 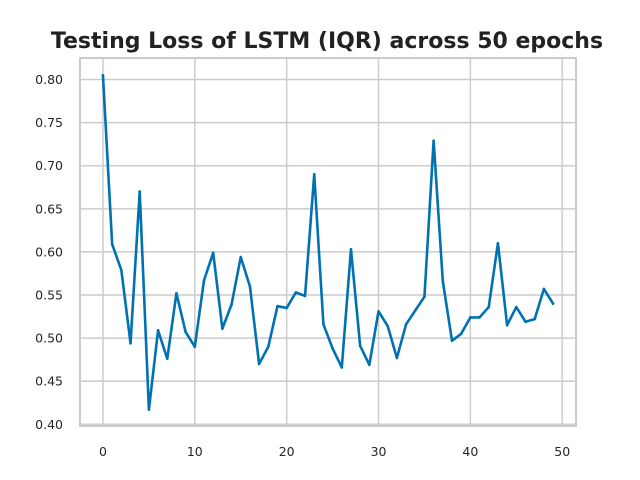 What do you see at coordinates (195, 451) in the screenshot?
I see `x-tick-label: 10` at bounding box center [195, 451].